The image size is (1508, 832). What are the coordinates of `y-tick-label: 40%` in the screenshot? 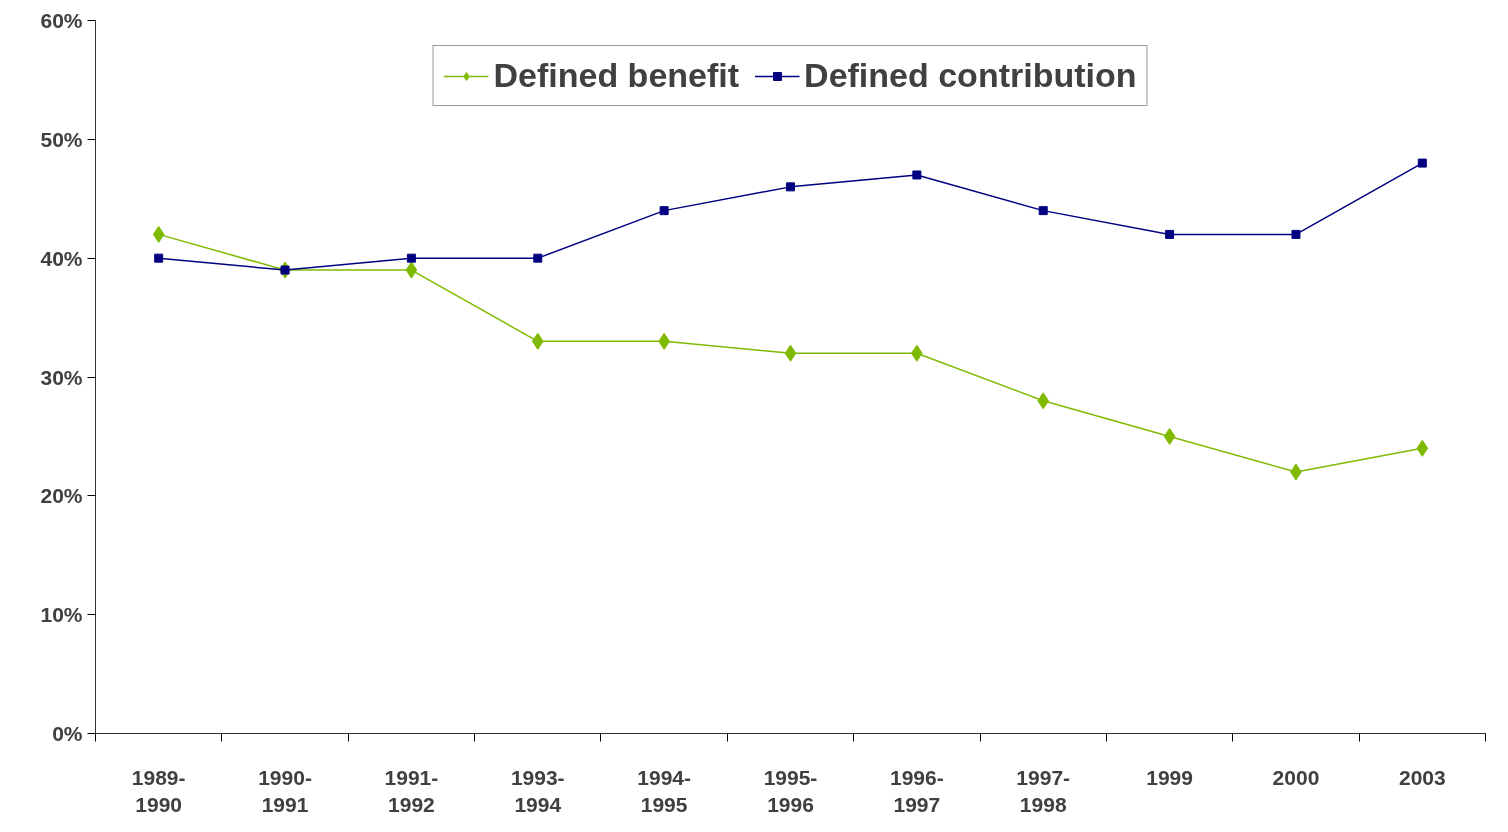 It's located at (61, 258).